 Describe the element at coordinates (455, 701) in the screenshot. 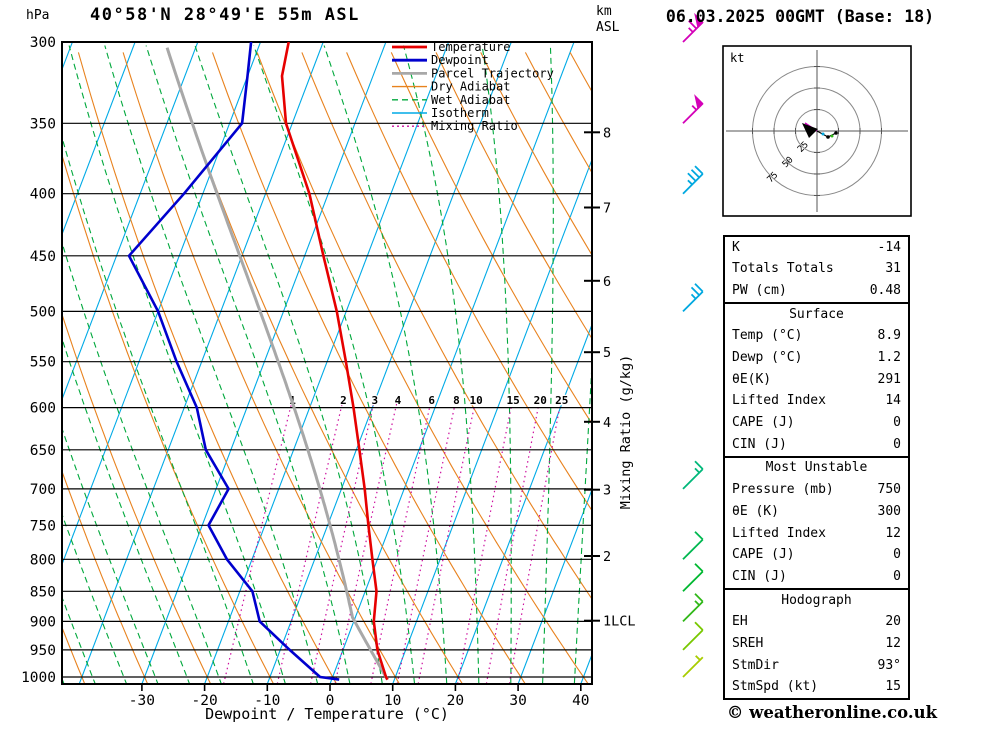

I see `temp-tick-label: 20` at that location.